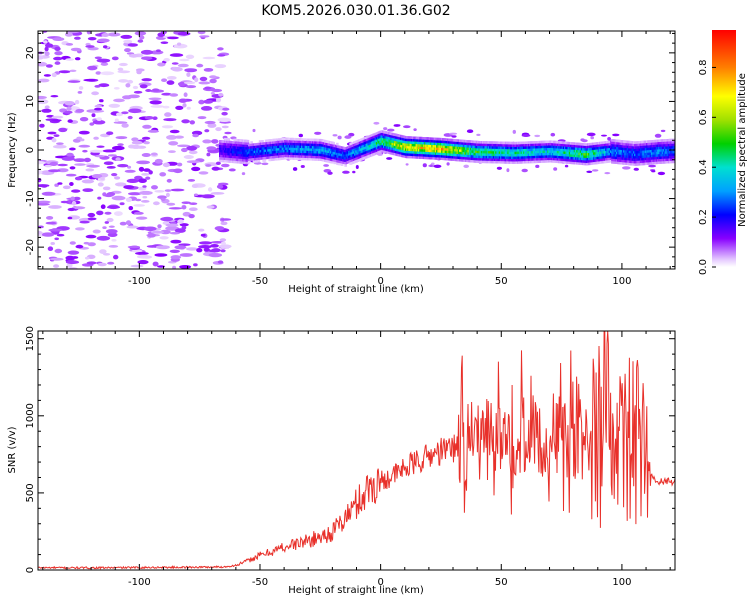  Describe the element at coordinates (30, 415) in the screenshot. I see `y-tick-label: 1000` at that location.